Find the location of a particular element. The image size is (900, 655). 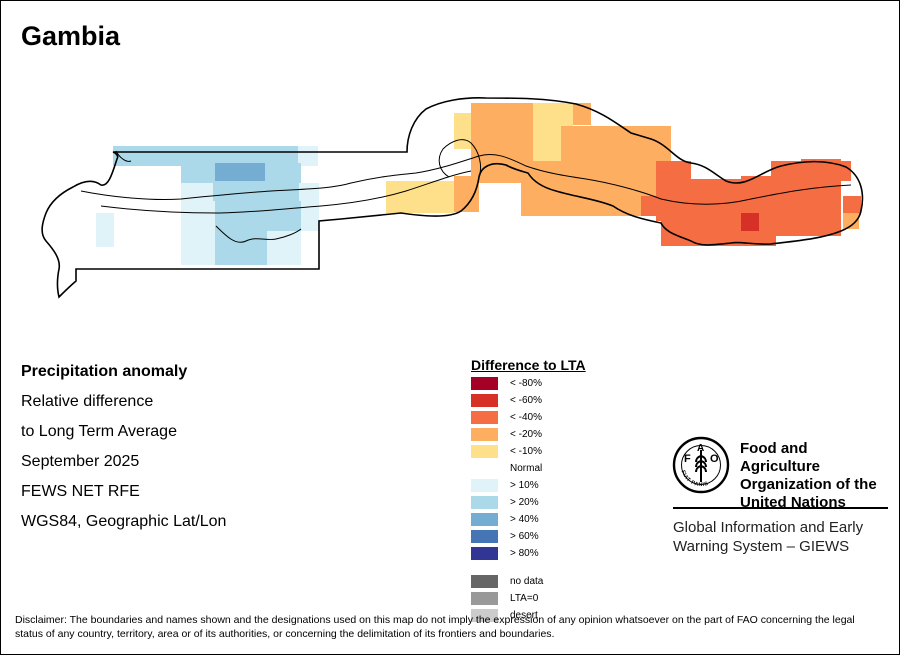

legend-label-lta-zero: LTA=0 is located at coordinates (524, 598).